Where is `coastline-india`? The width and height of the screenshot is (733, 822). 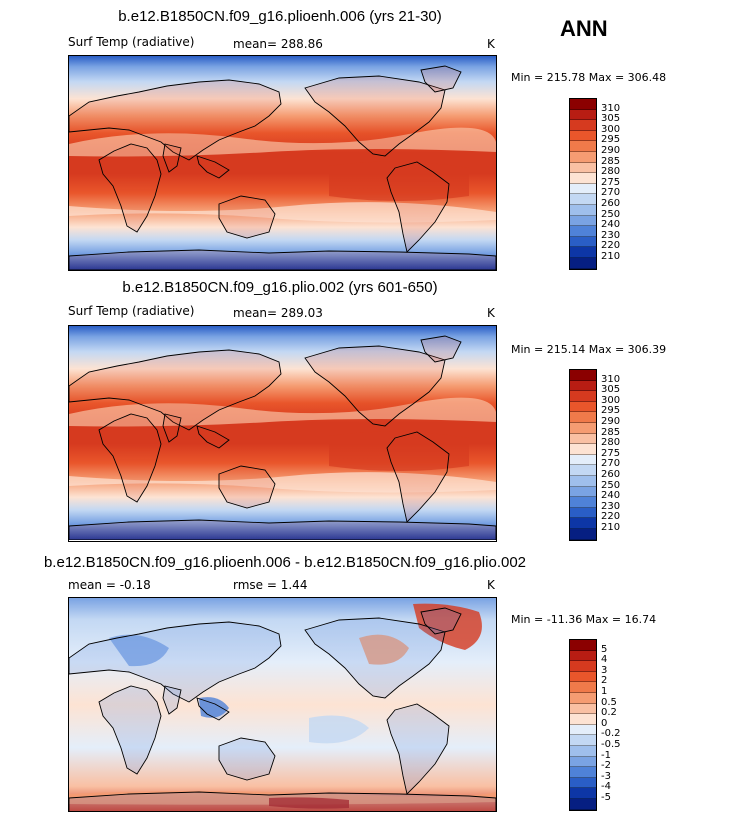 coastline-india is located at coordinates (172, 428).